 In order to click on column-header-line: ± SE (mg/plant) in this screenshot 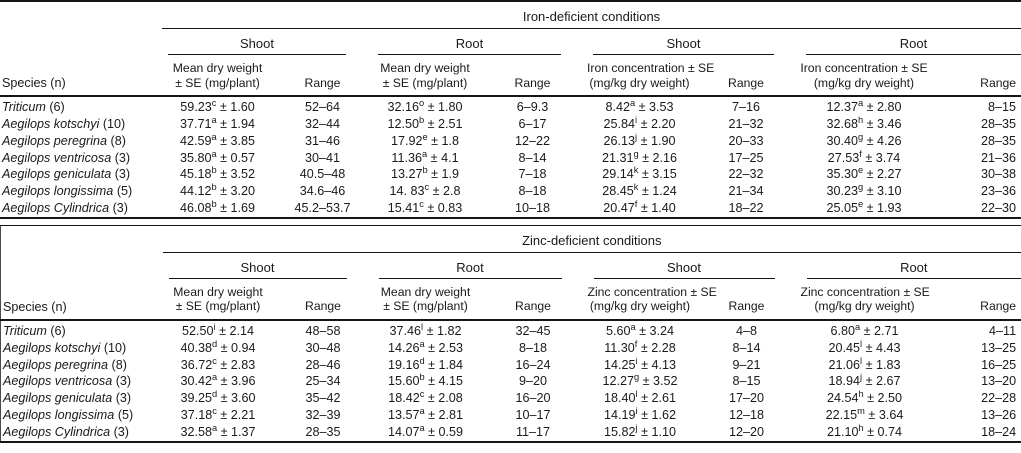, I will do `click(218, 306)`.